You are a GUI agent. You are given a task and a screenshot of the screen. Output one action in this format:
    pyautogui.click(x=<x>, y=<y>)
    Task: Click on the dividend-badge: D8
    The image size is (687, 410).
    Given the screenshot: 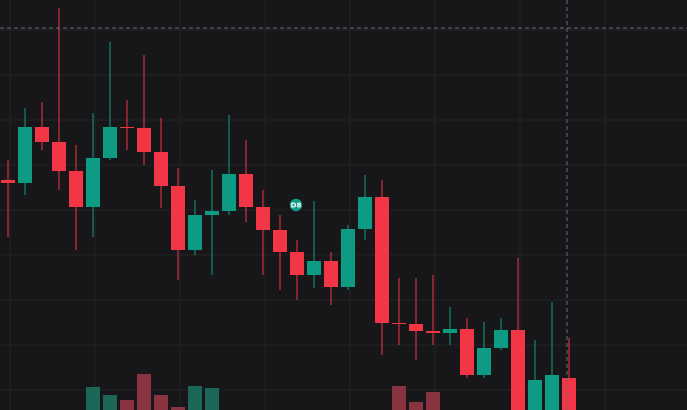 What is the action you would take?
    pyautogui.click(x=296, y=205)
    